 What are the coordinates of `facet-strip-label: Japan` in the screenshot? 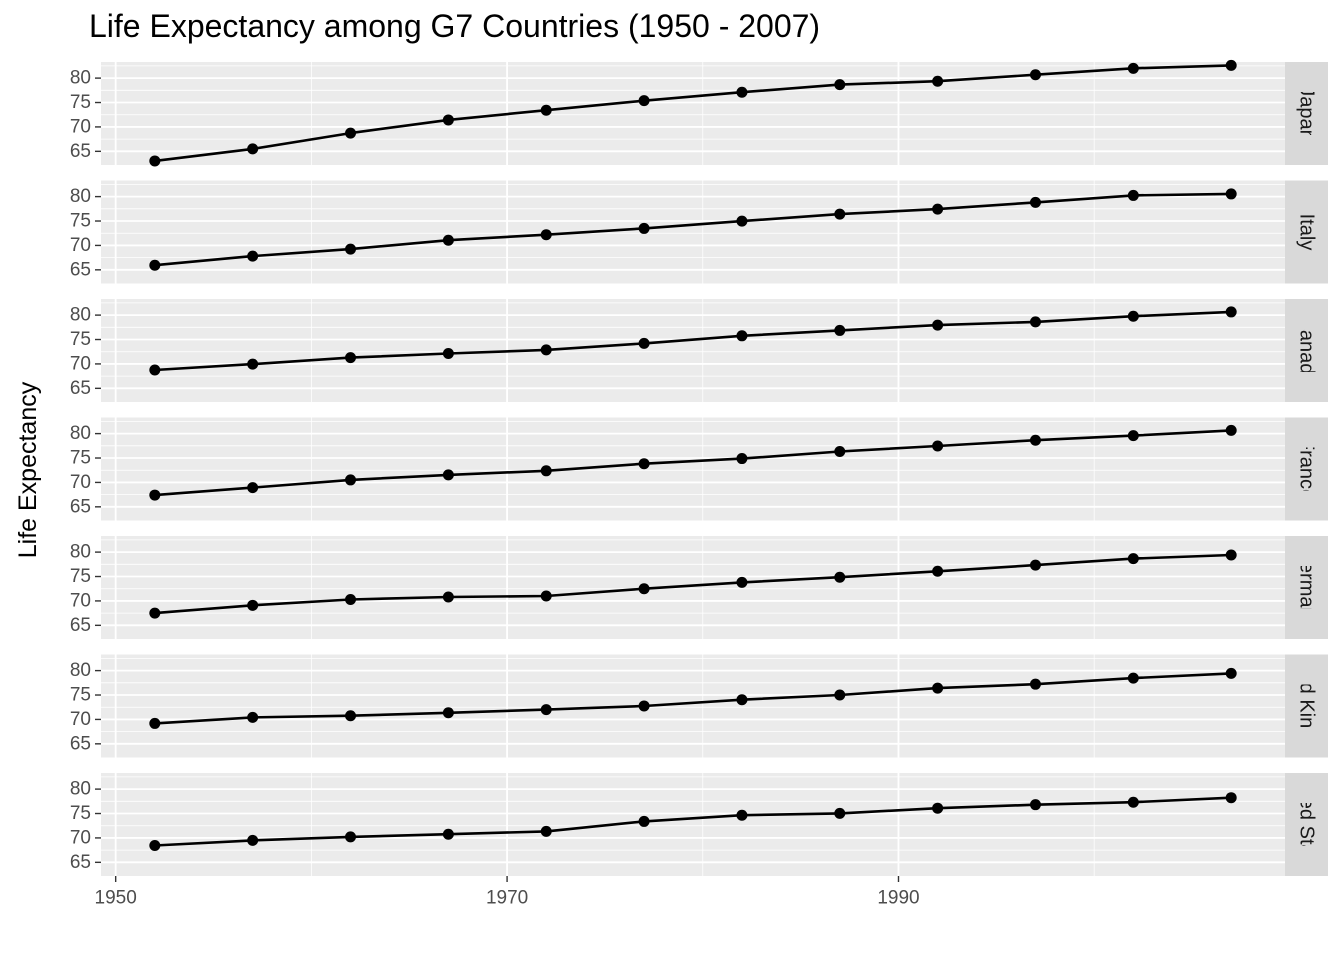 It's located at (1307, 113).